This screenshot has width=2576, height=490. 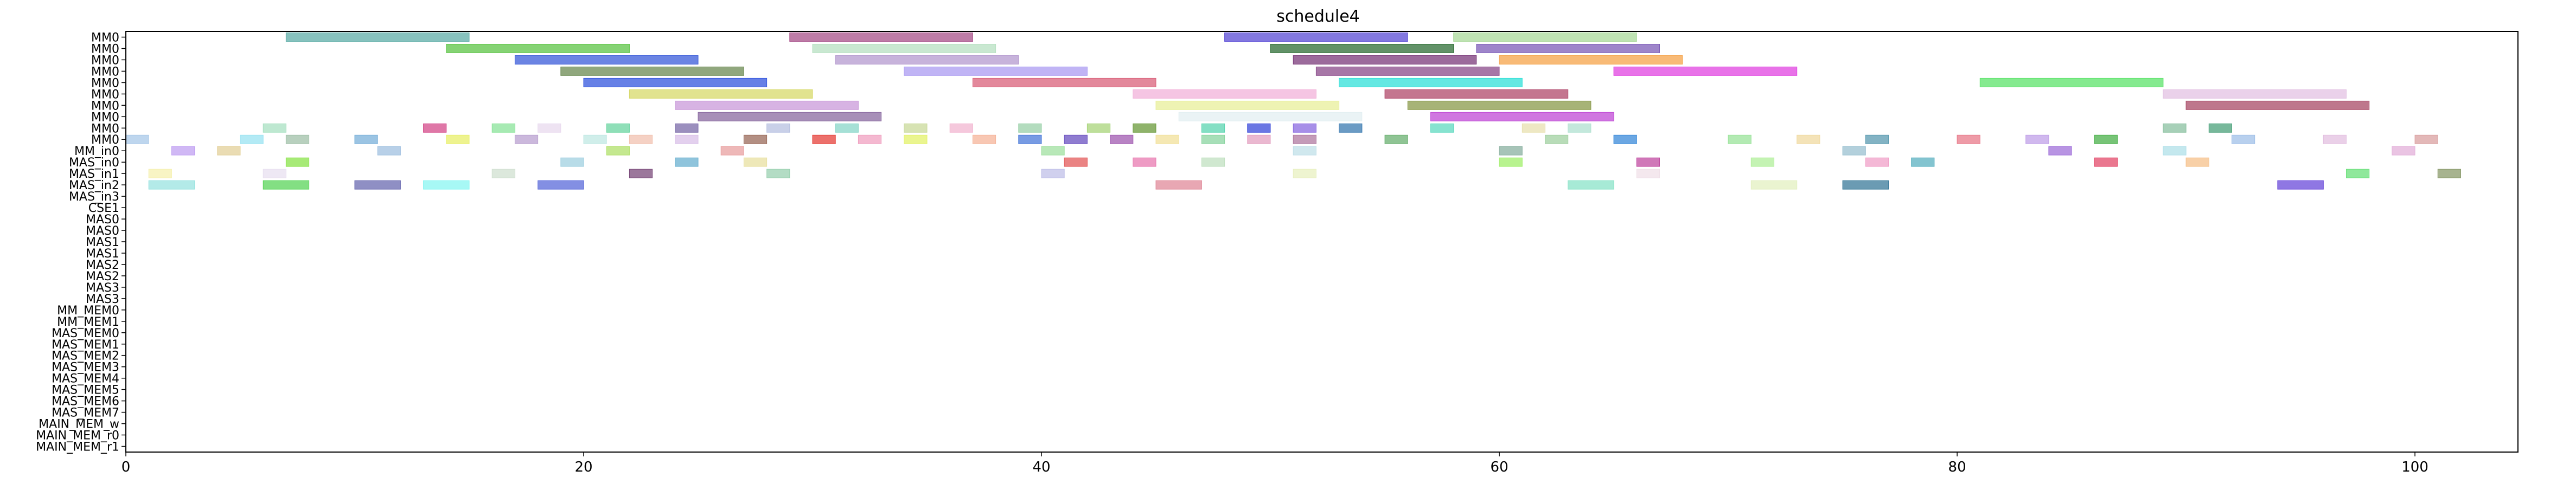 What do you see at coordinates (96, 151) in the screenshot?
I see `y-tick-label: MM_in0` at bounding box center [96, 151].